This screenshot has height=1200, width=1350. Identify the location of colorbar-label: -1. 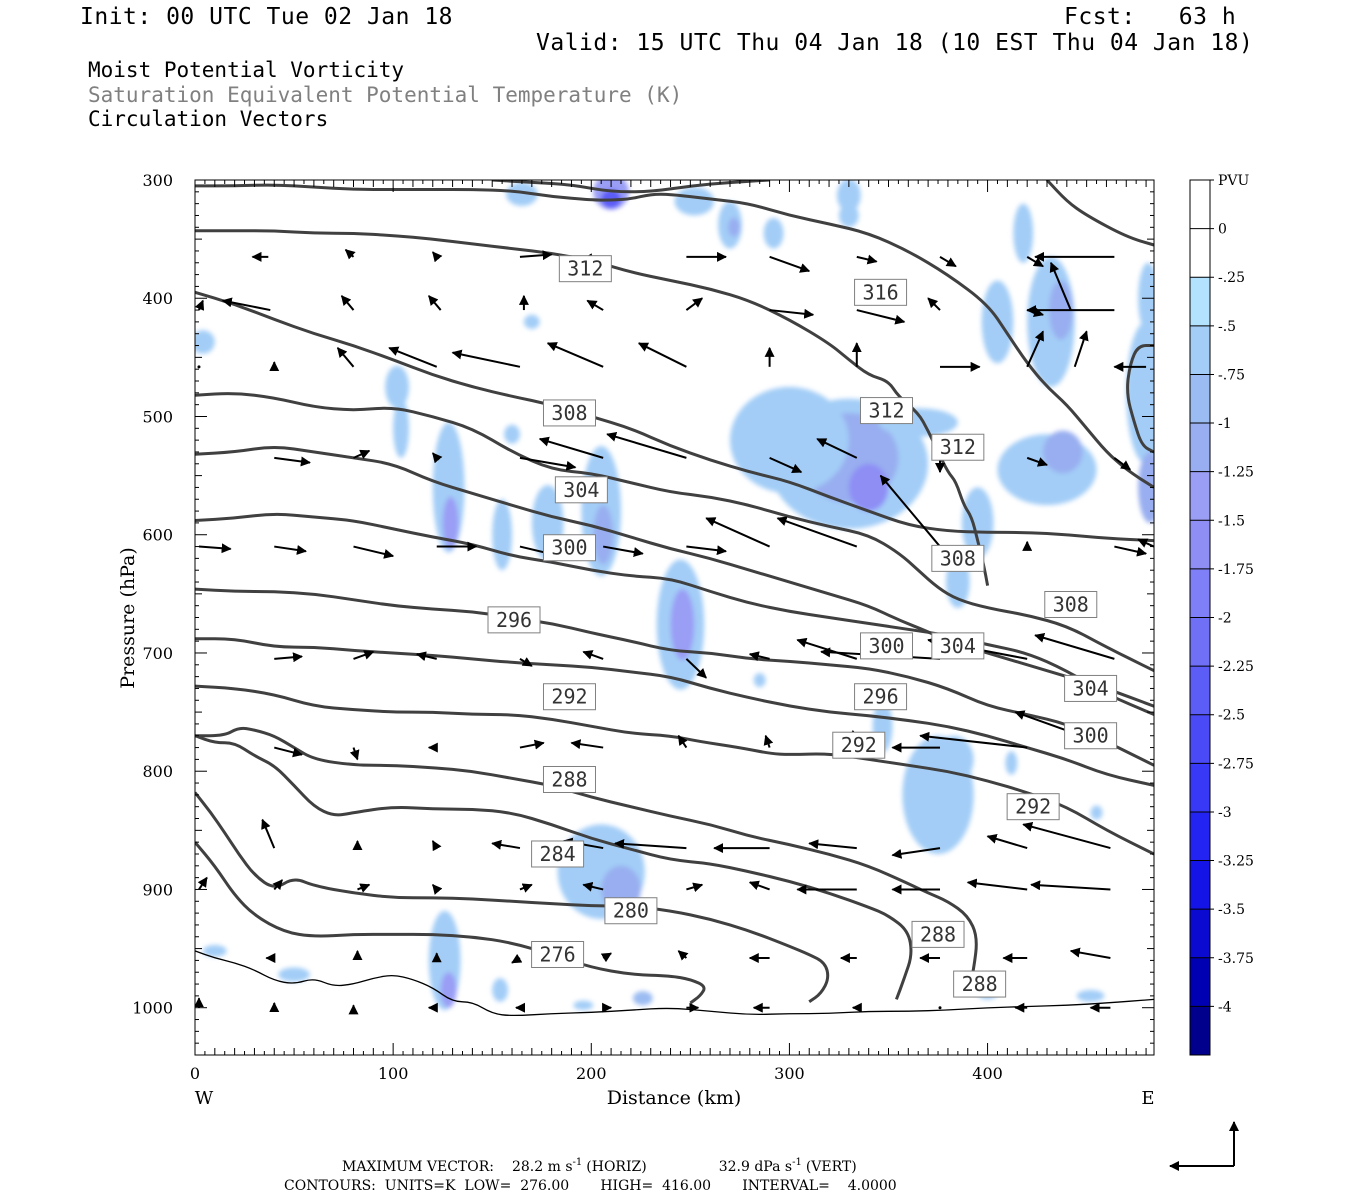
(1225, 424).